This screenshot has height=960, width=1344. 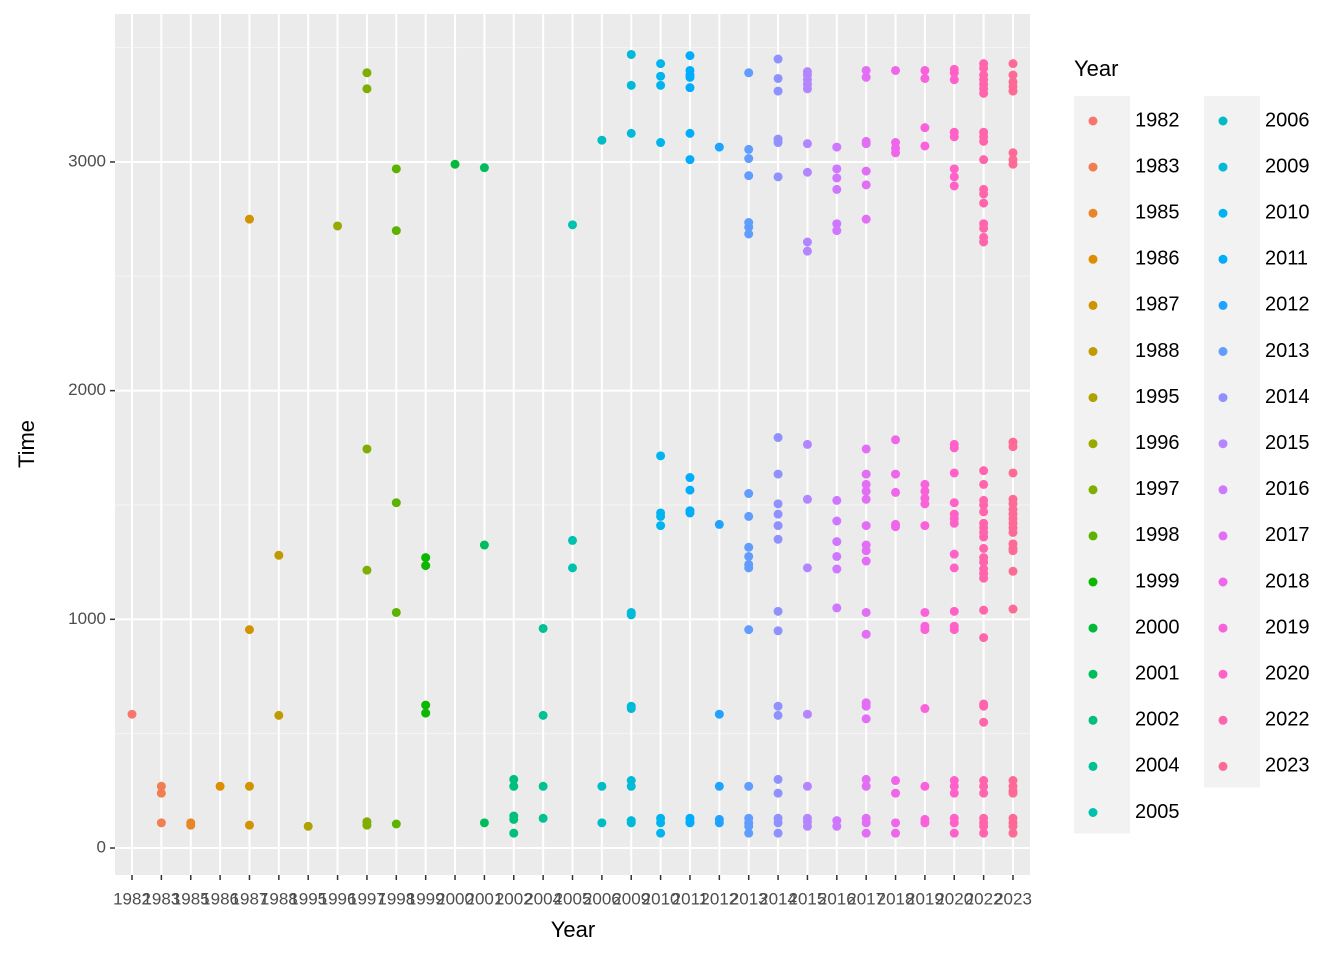 What do you see at coordinates (1013, 898) in the screenshot?
I see `x-tick-label: 2023` at bounding box center [1013, 898].